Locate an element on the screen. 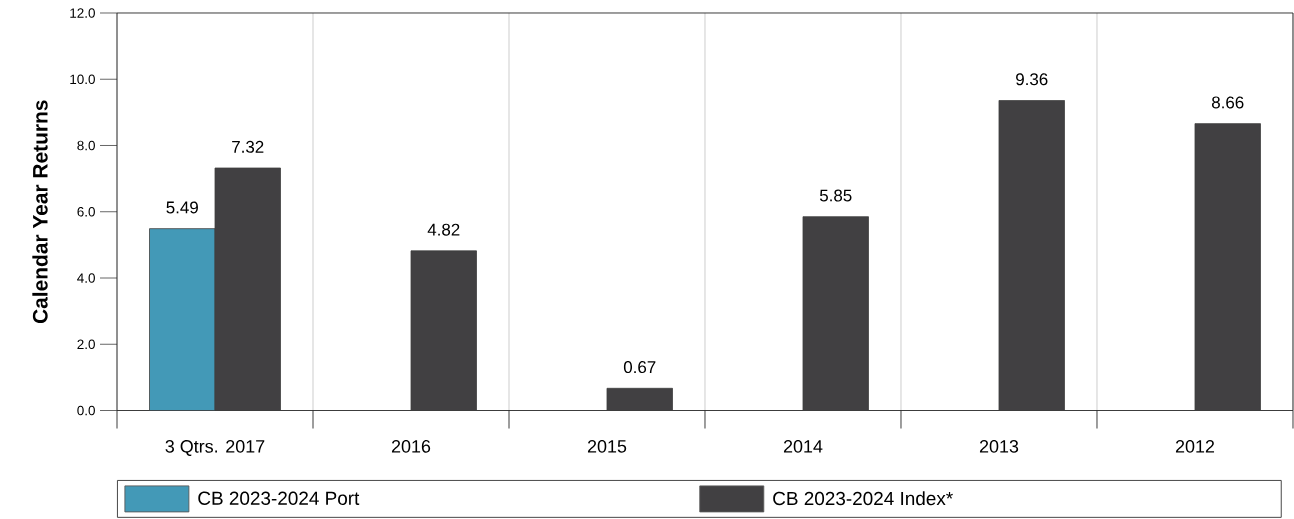 The image size is (1294, 519). x-tick-label: 3 Qtrs. 2017 is located at coordinates (215, 448).